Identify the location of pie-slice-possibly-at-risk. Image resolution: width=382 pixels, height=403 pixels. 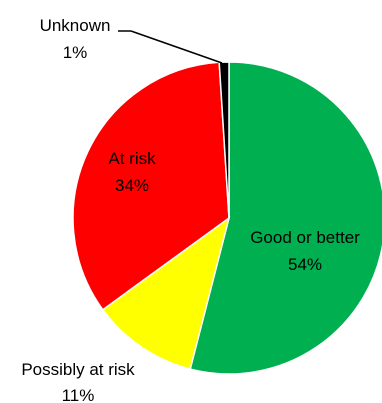
(166, 293).